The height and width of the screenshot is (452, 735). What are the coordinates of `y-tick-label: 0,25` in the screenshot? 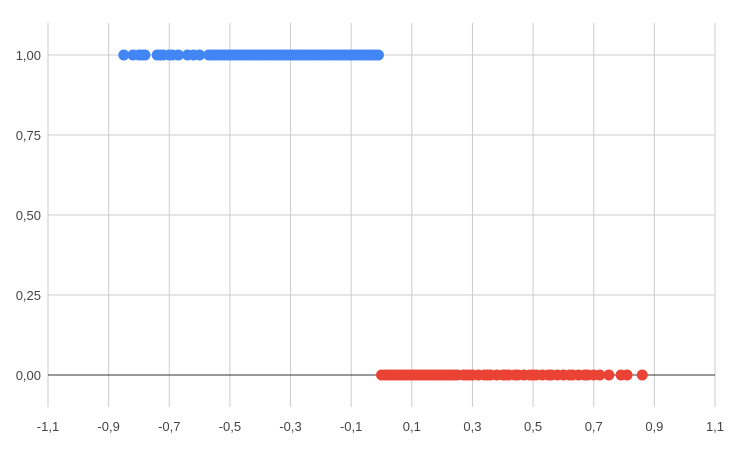 It's located at (28, 295).